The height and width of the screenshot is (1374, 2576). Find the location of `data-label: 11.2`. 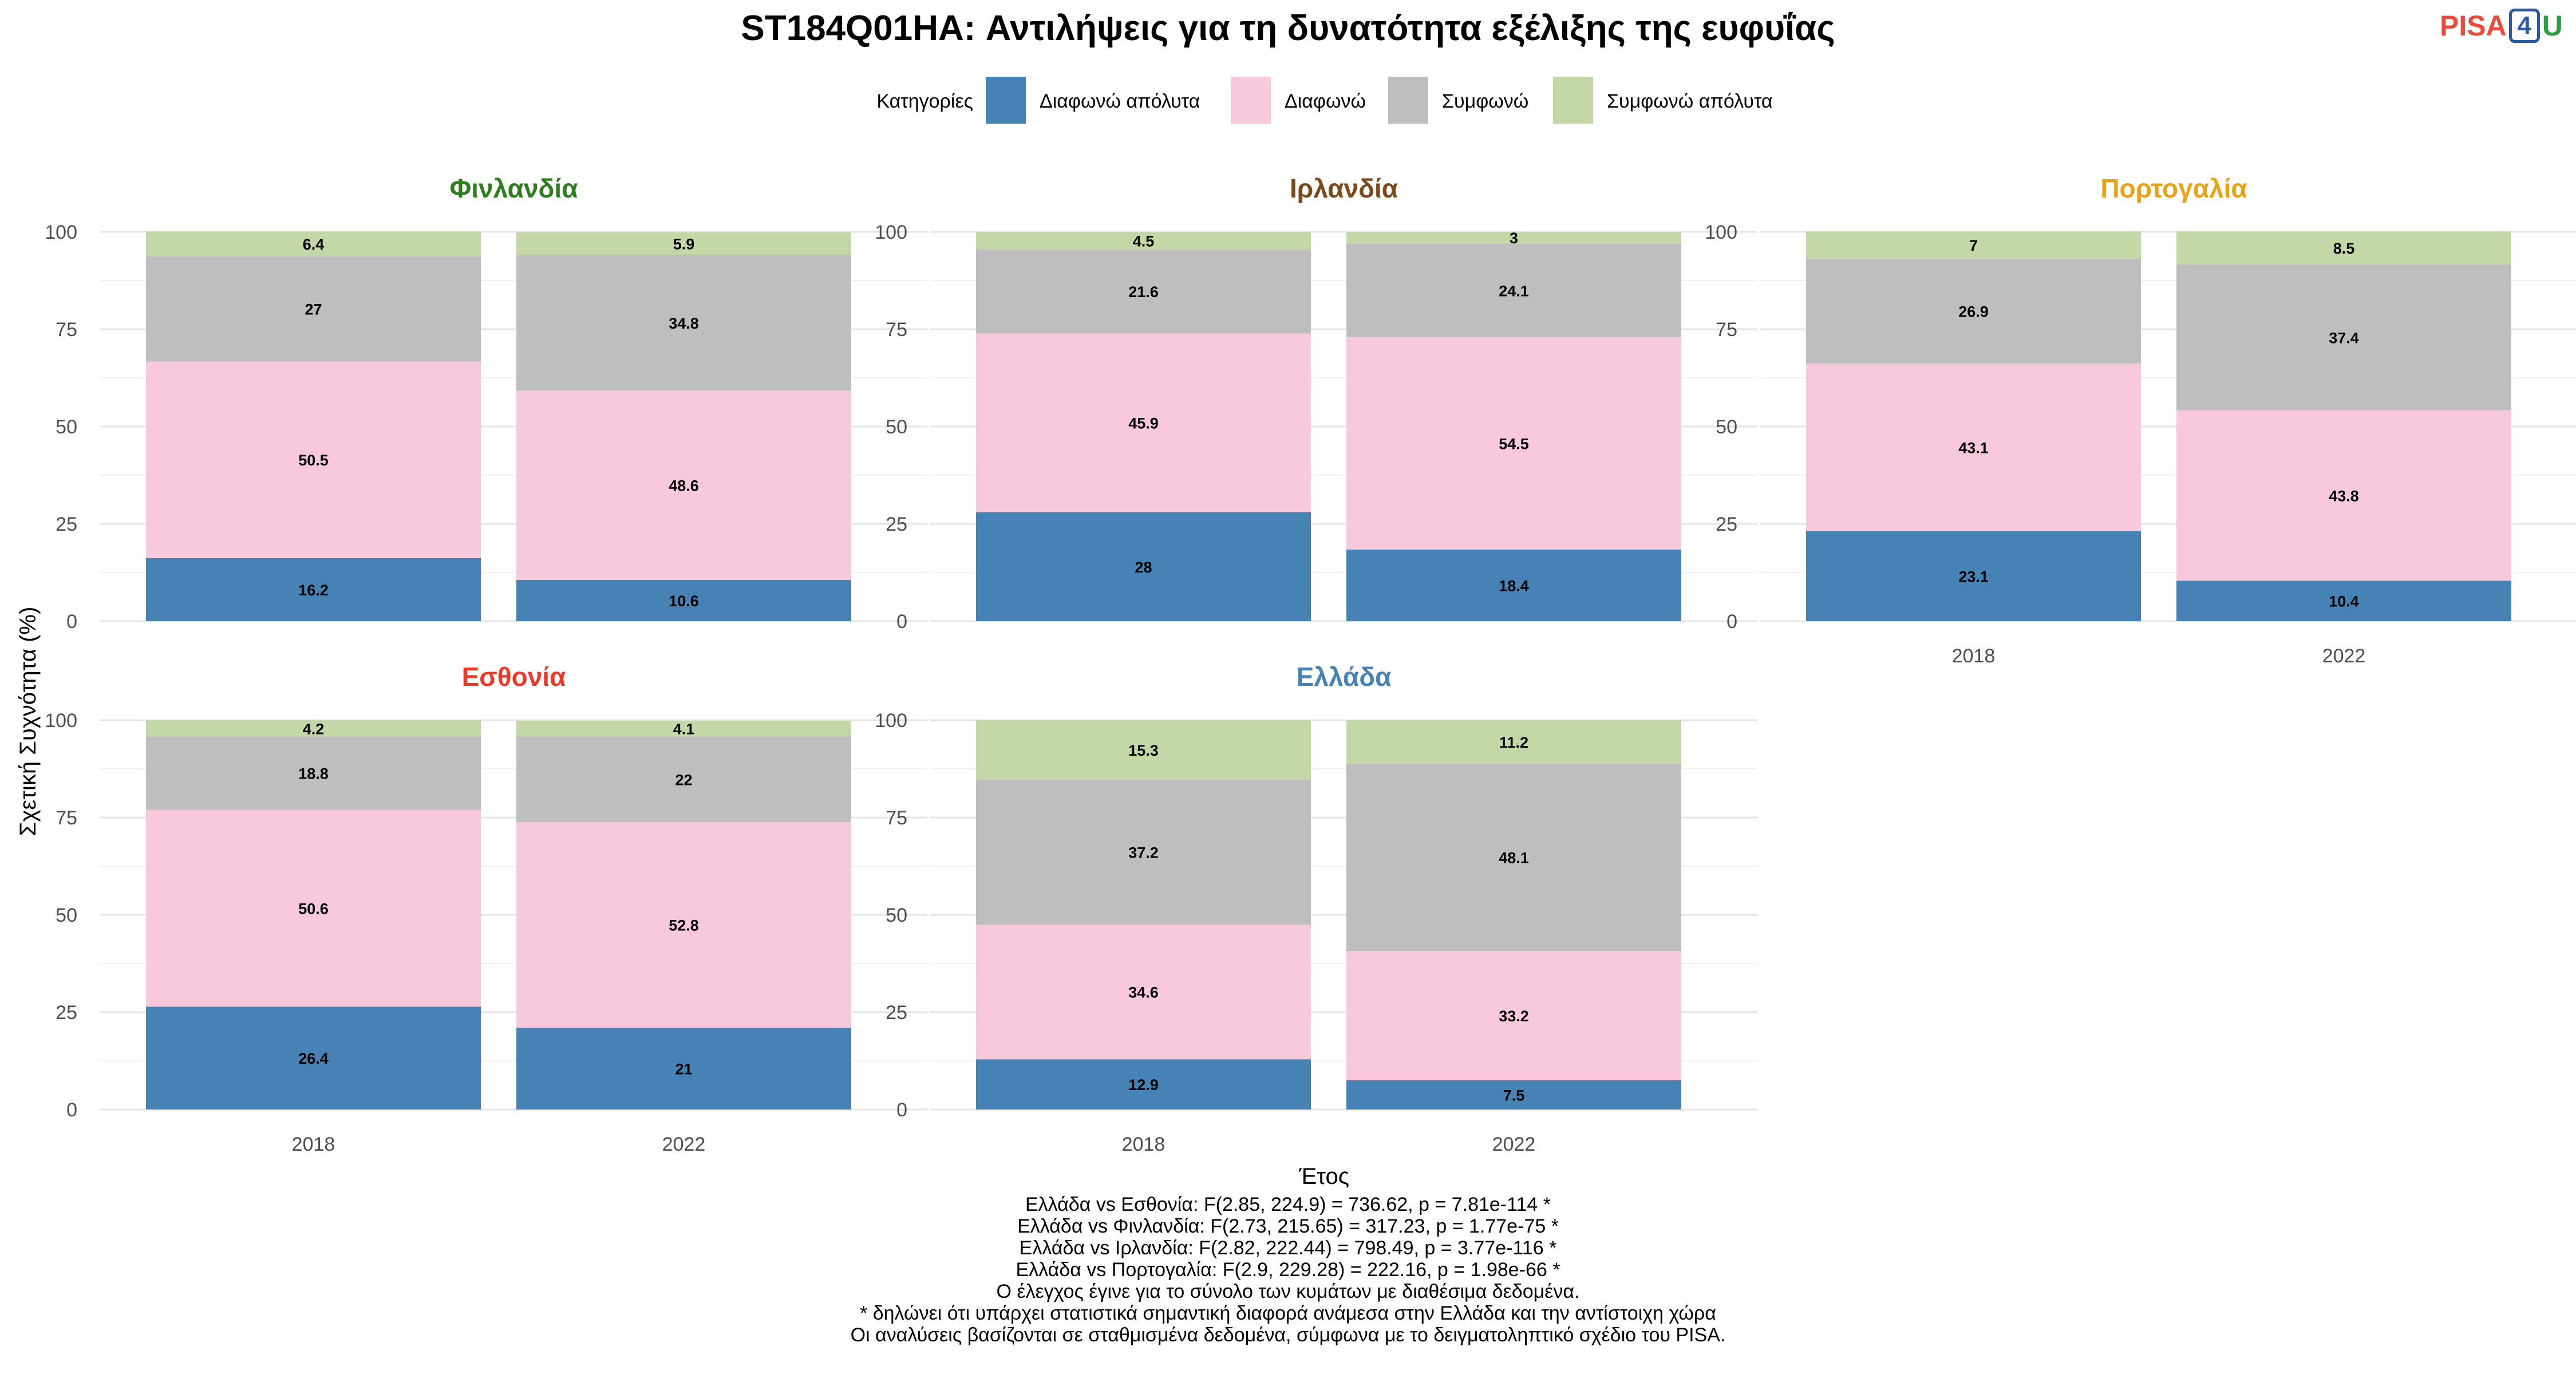

data-label: 11.2 is located at coordinates (1513, 742).